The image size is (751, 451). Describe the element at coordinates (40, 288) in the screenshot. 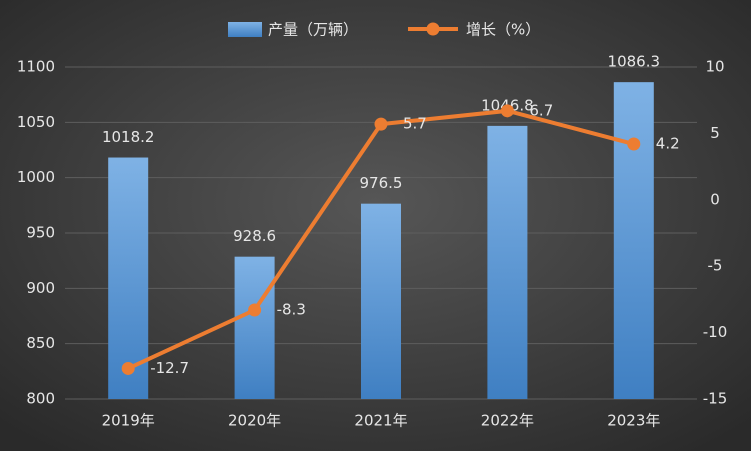

I see `y-tick-label: 900` at that location.